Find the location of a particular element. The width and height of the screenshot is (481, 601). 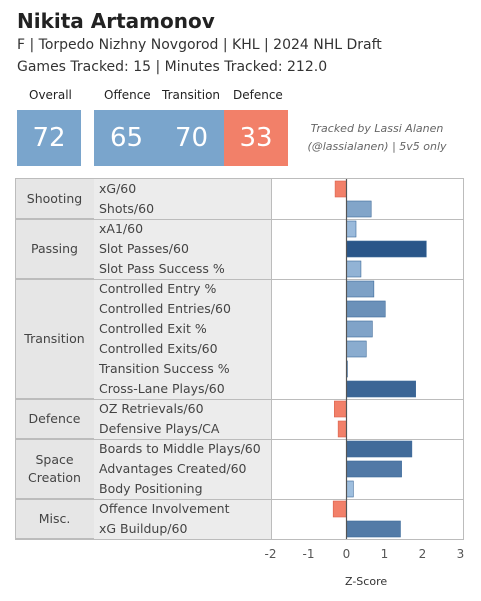

player-name: Nikita Artamonov is located at coordinates (116, 21).